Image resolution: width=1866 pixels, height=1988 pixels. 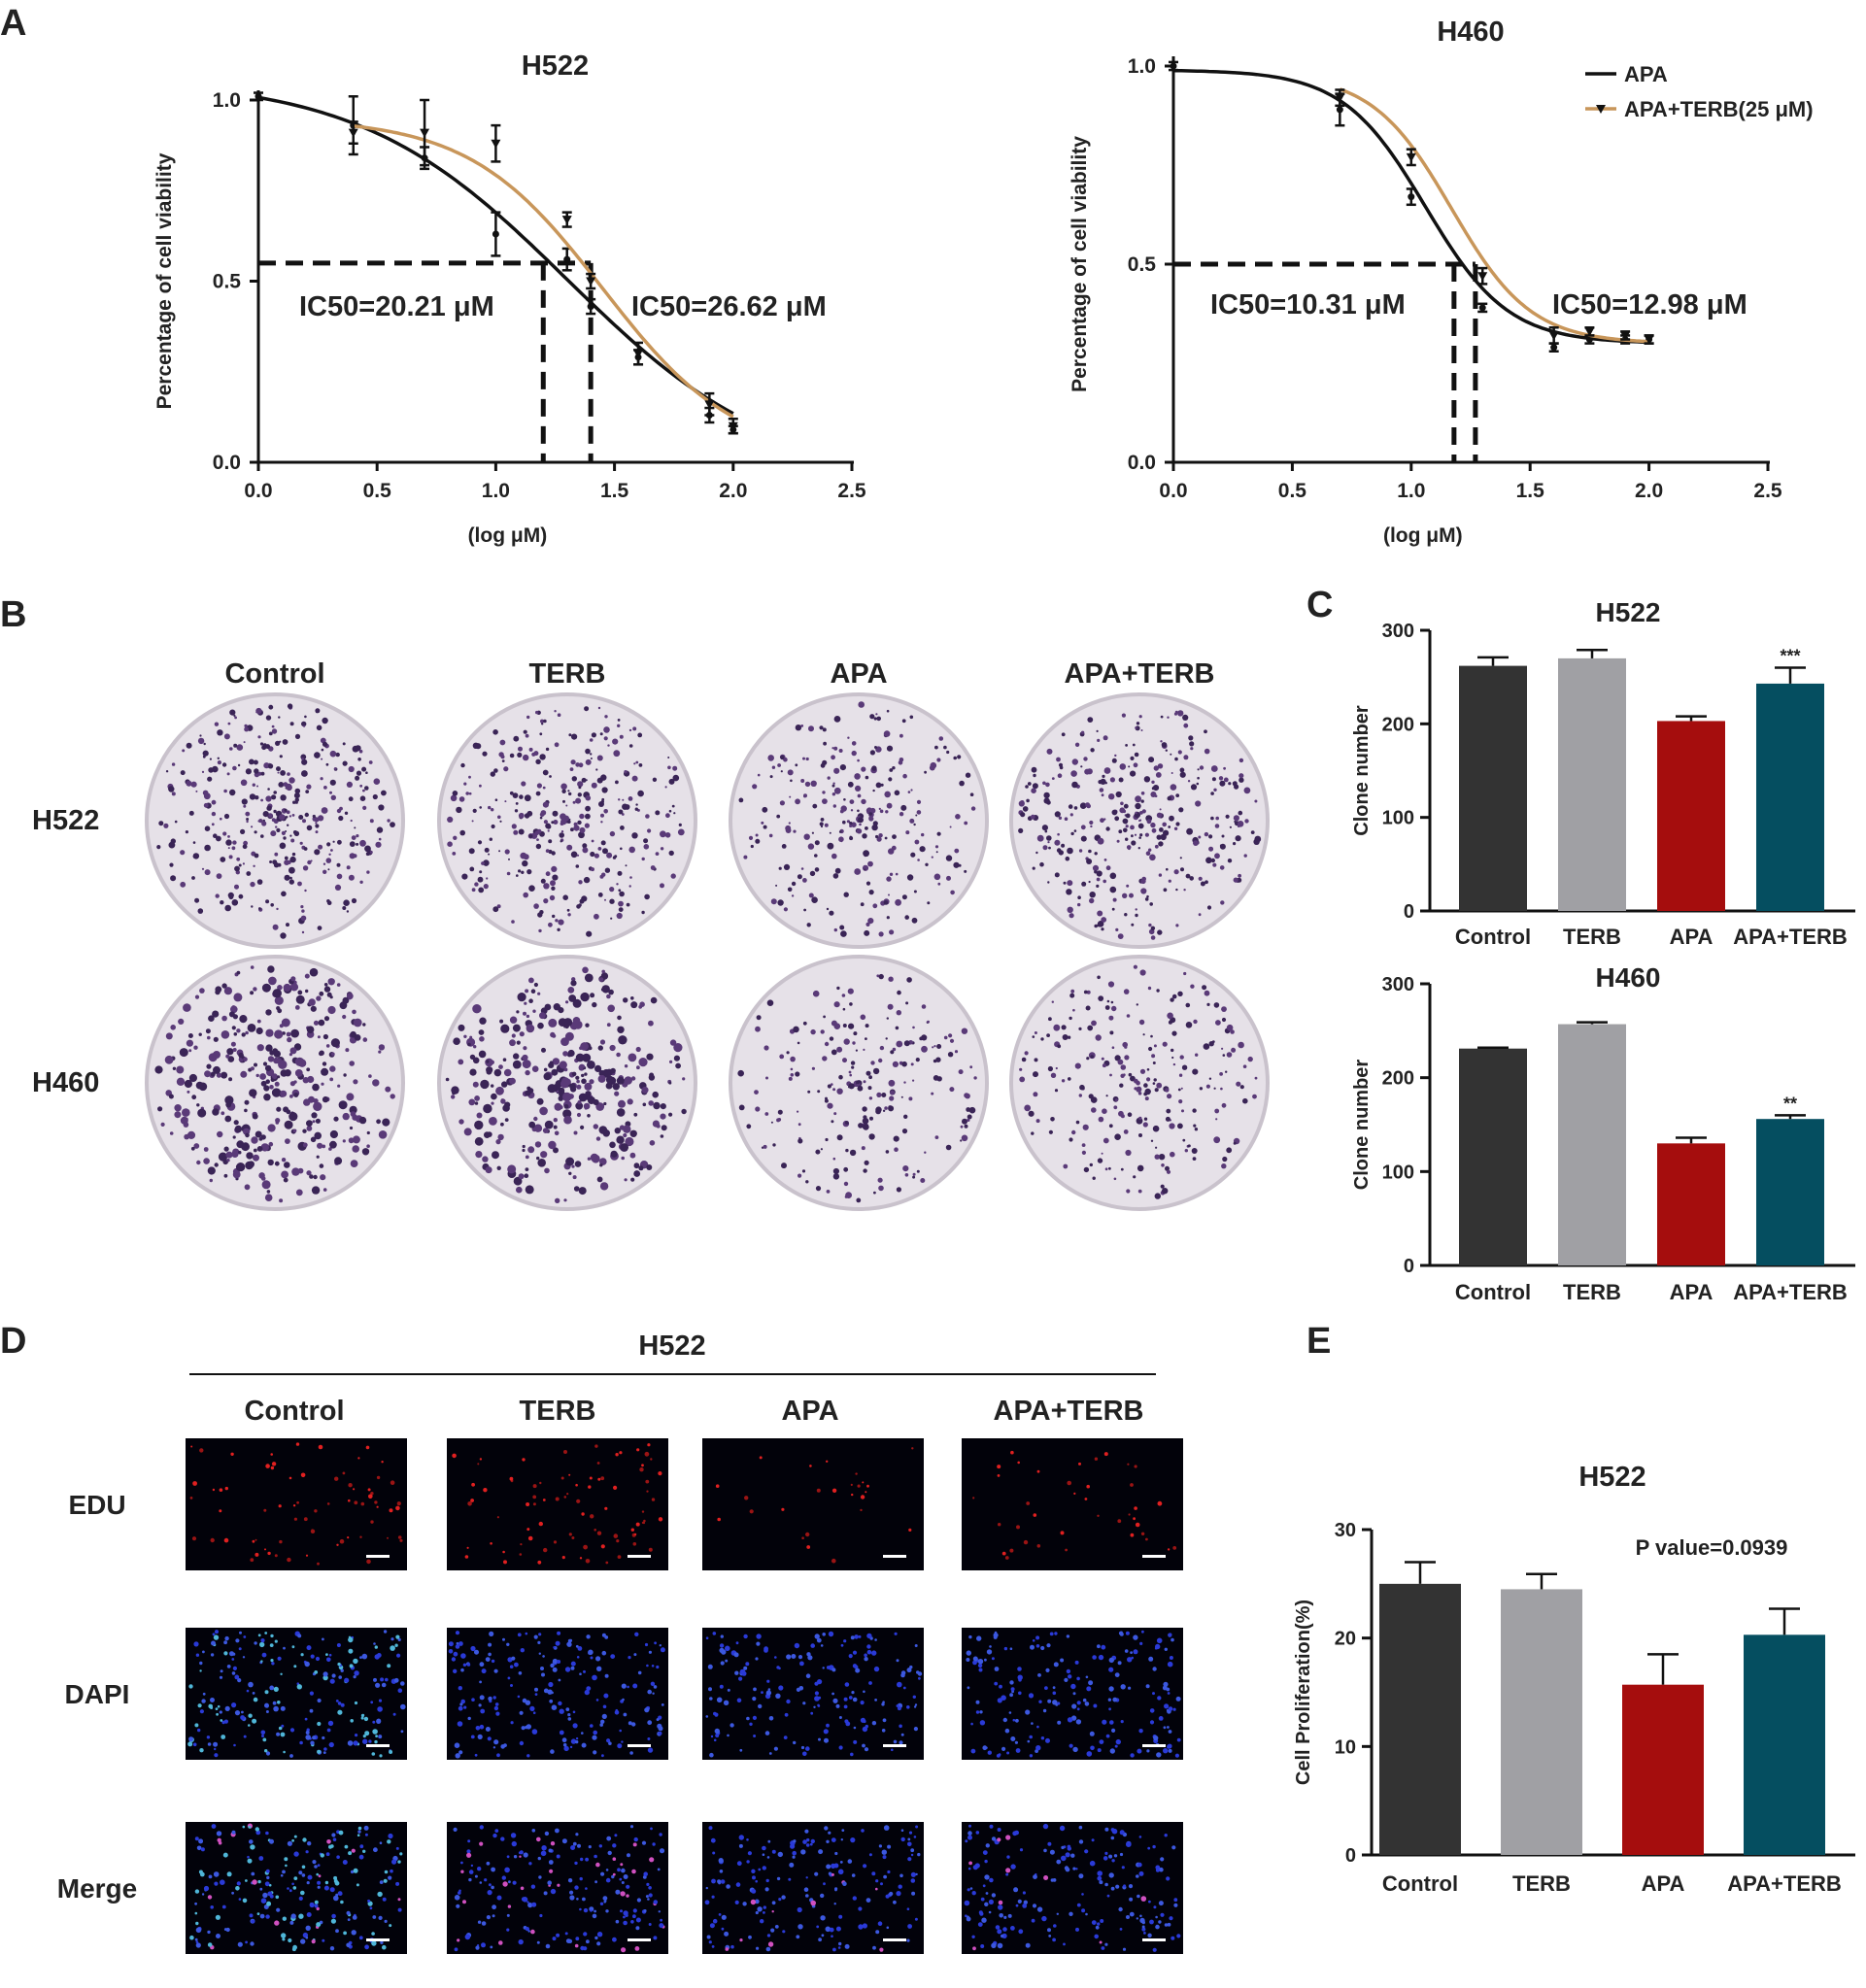 What do you see at coordinates (1482, 308) in the screenshot?
I see `data-point-circle` at bounding box center [1482, 308].